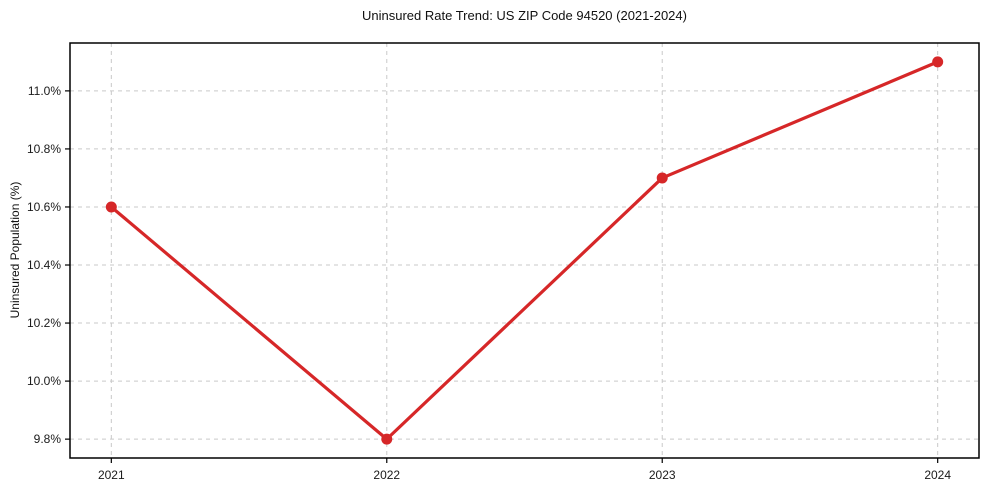 This screenshot has height=490, width=989. What do you see at coordinates (387, 439) in the screenshot?
I see `data-point-2022` at bounding box center [387, 439].